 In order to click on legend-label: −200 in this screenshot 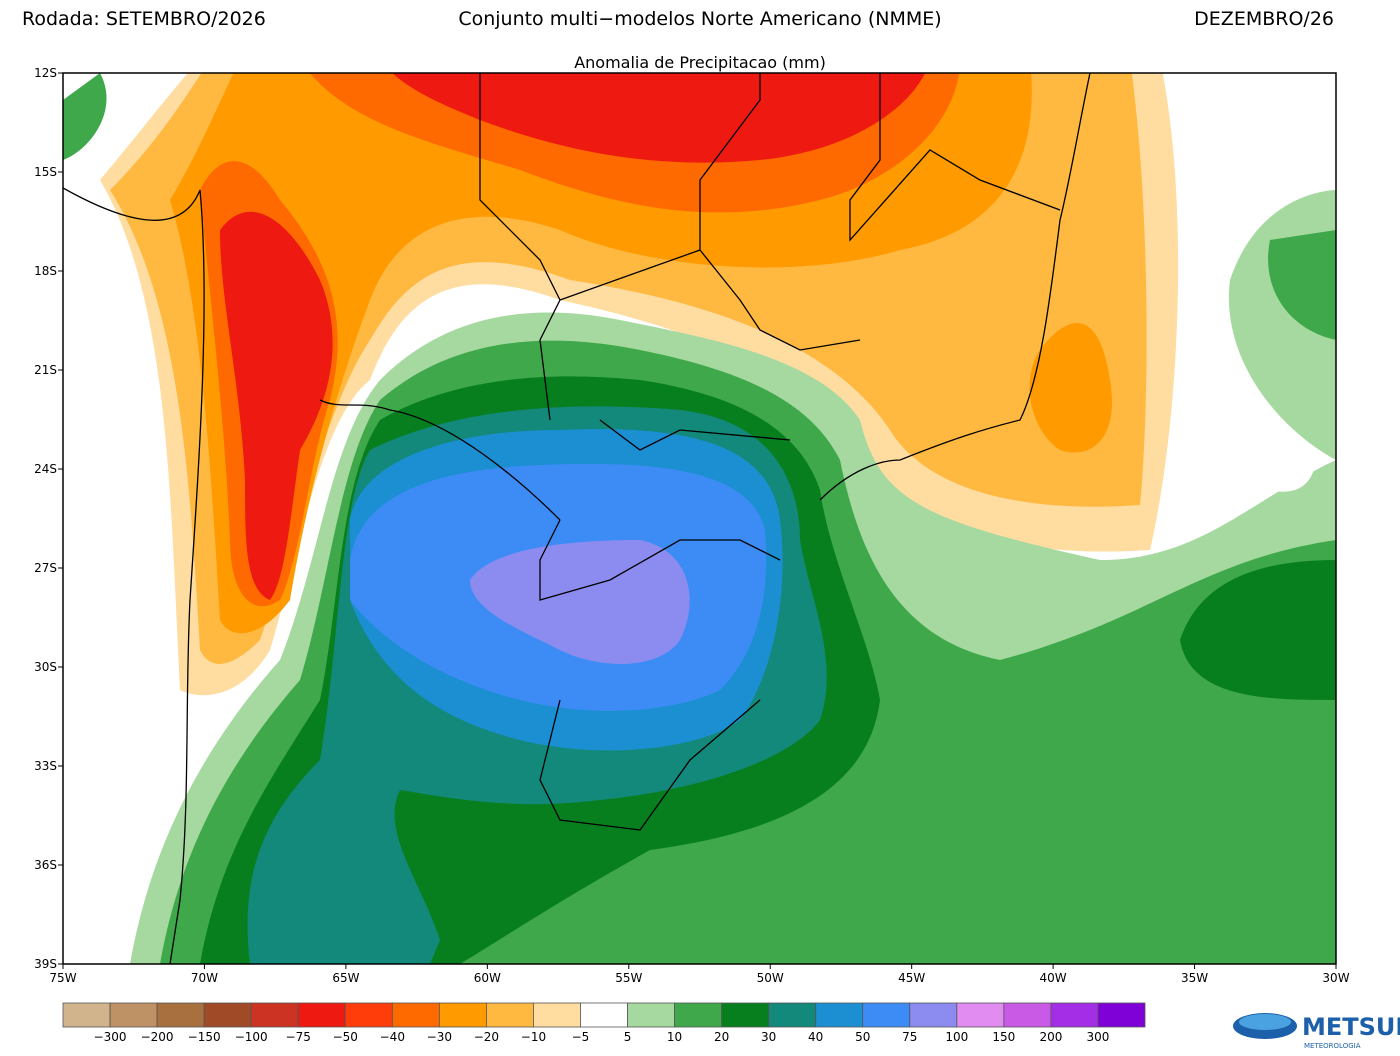, I will do `click(157, 1037)`.